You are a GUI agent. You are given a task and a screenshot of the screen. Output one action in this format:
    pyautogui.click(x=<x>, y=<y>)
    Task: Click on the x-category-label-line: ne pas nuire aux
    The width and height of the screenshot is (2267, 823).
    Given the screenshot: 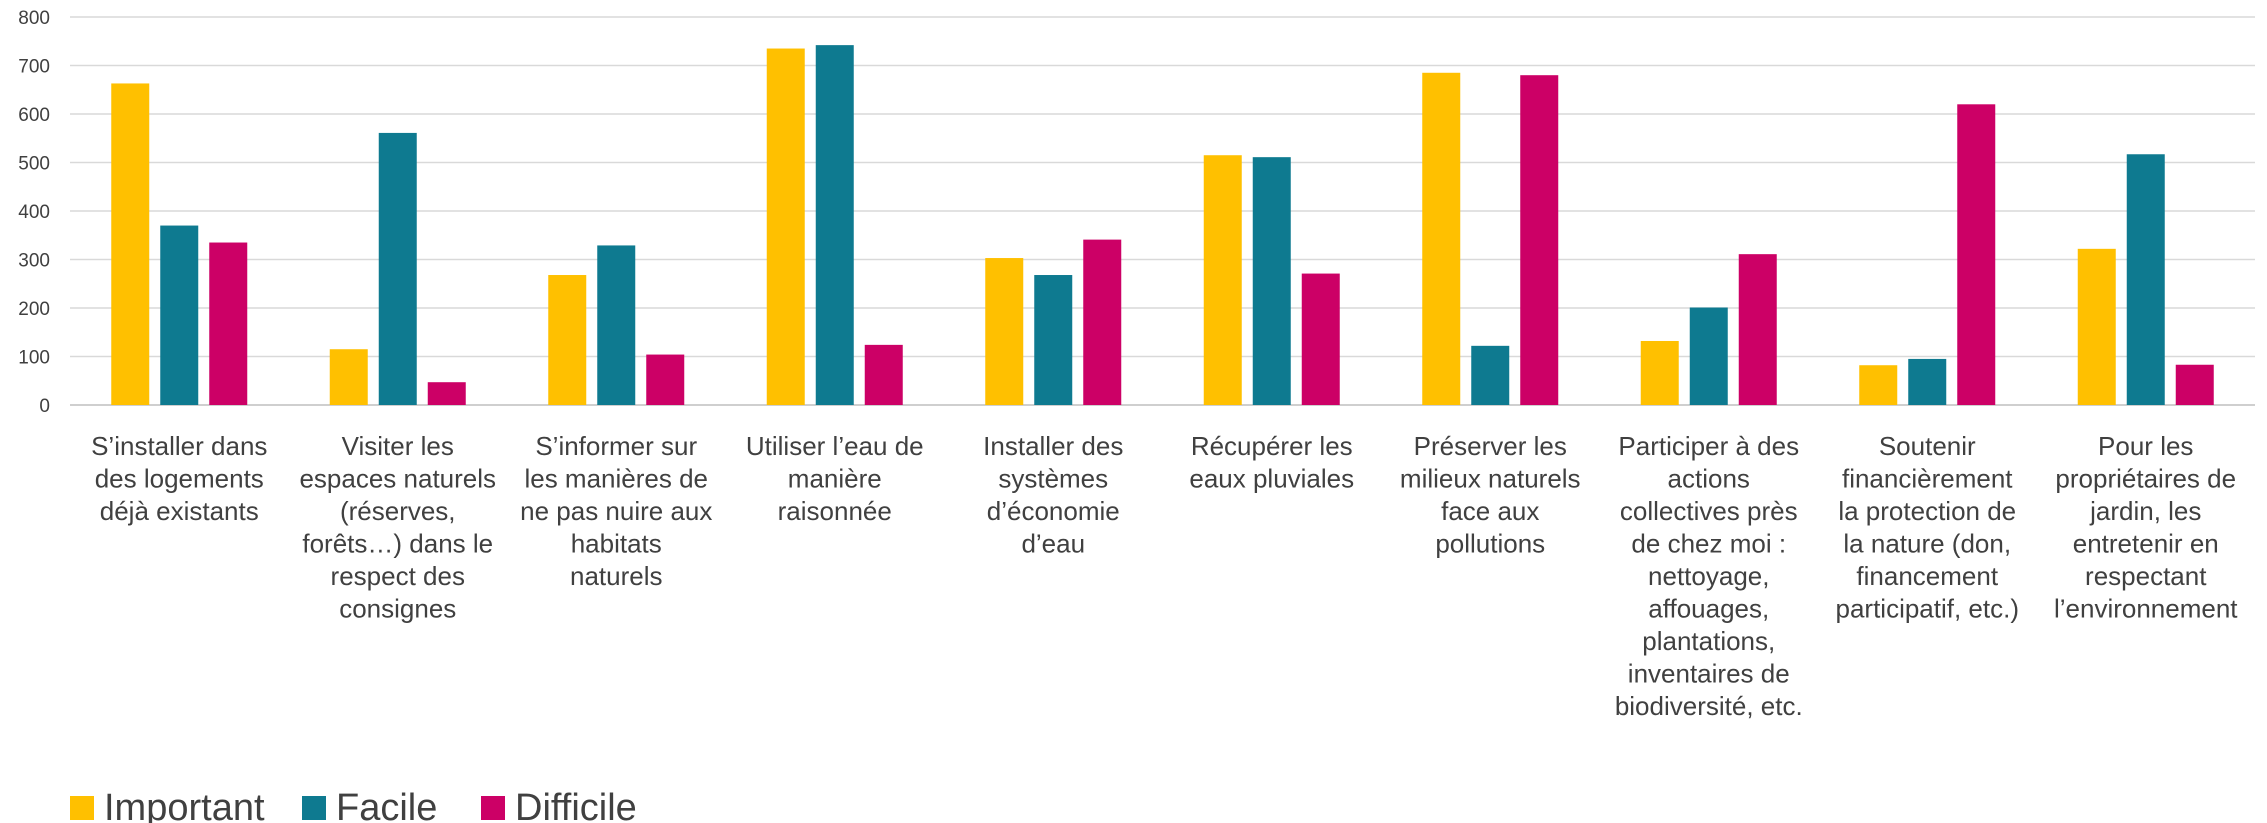 What is the action you would take?
    pyautogui.click(x=616, y=511)
    